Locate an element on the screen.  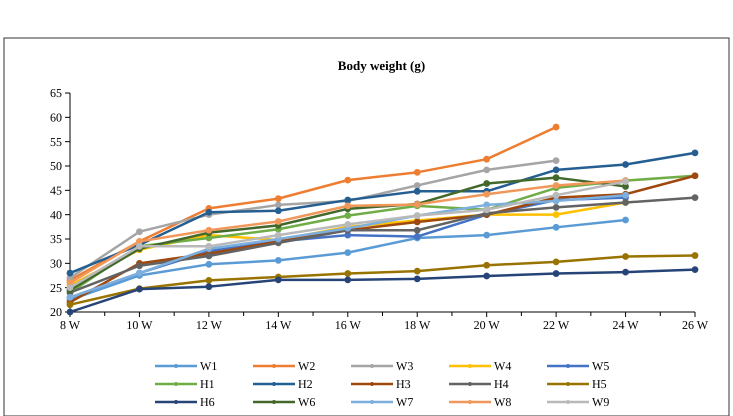
y-tick-label: 30 is located at coordinates (56, 263).